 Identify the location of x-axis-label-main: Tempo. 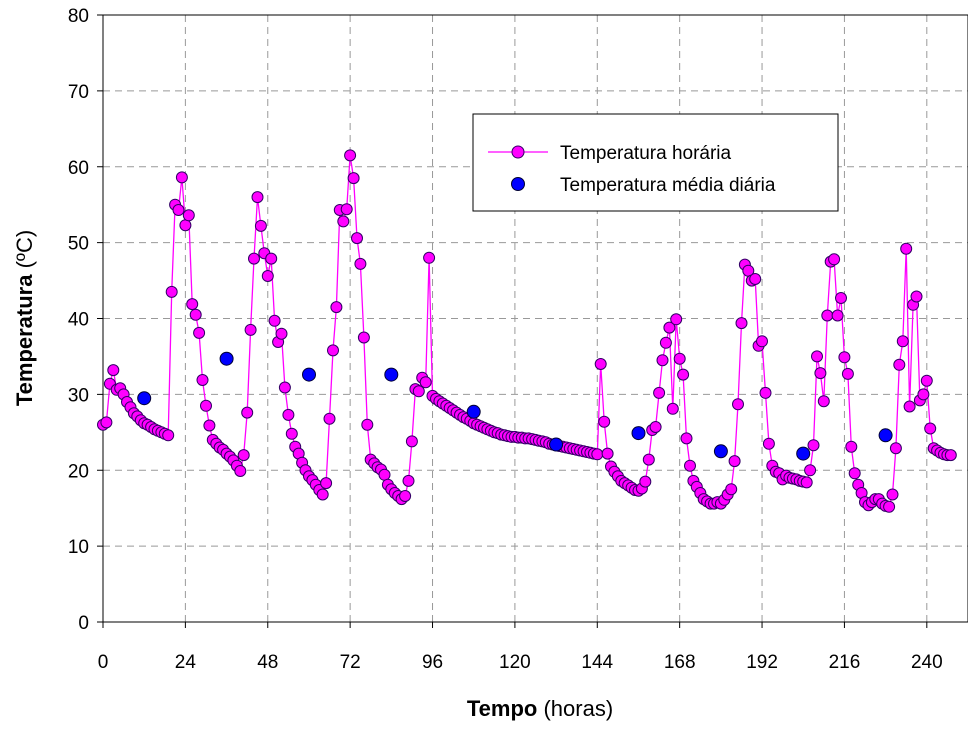
(502, 708).